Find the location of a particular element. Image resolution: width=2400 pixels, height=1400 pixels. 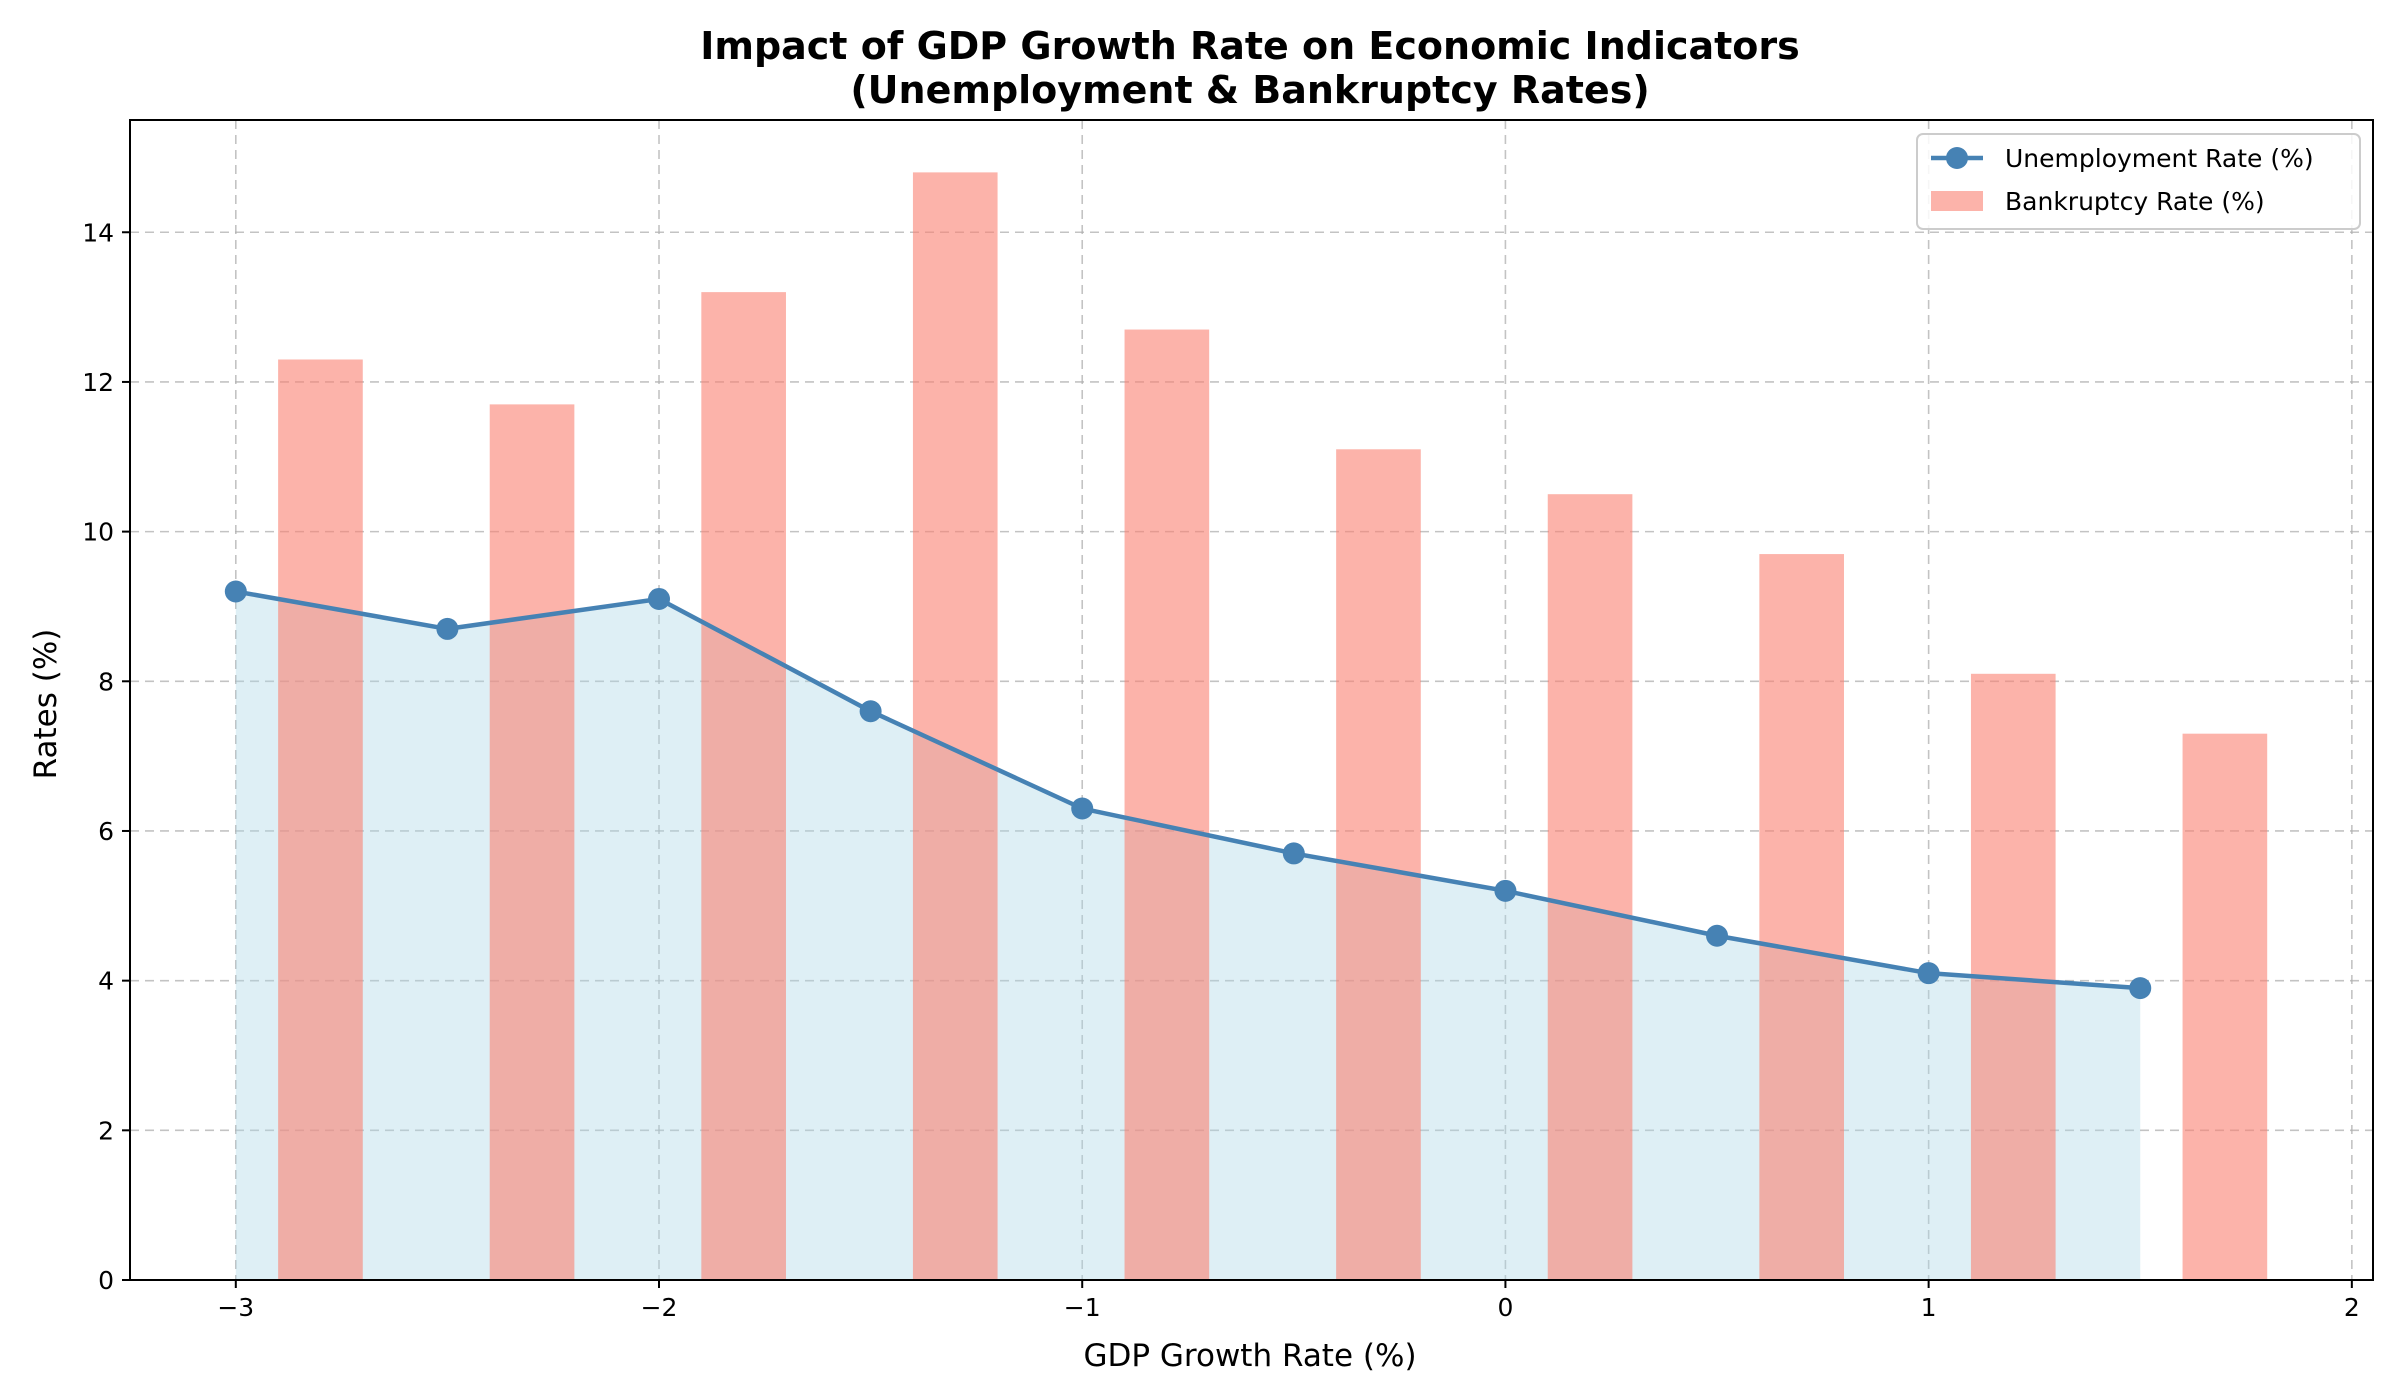

y-tick-label: 4 is located at coordinates (106, 981).